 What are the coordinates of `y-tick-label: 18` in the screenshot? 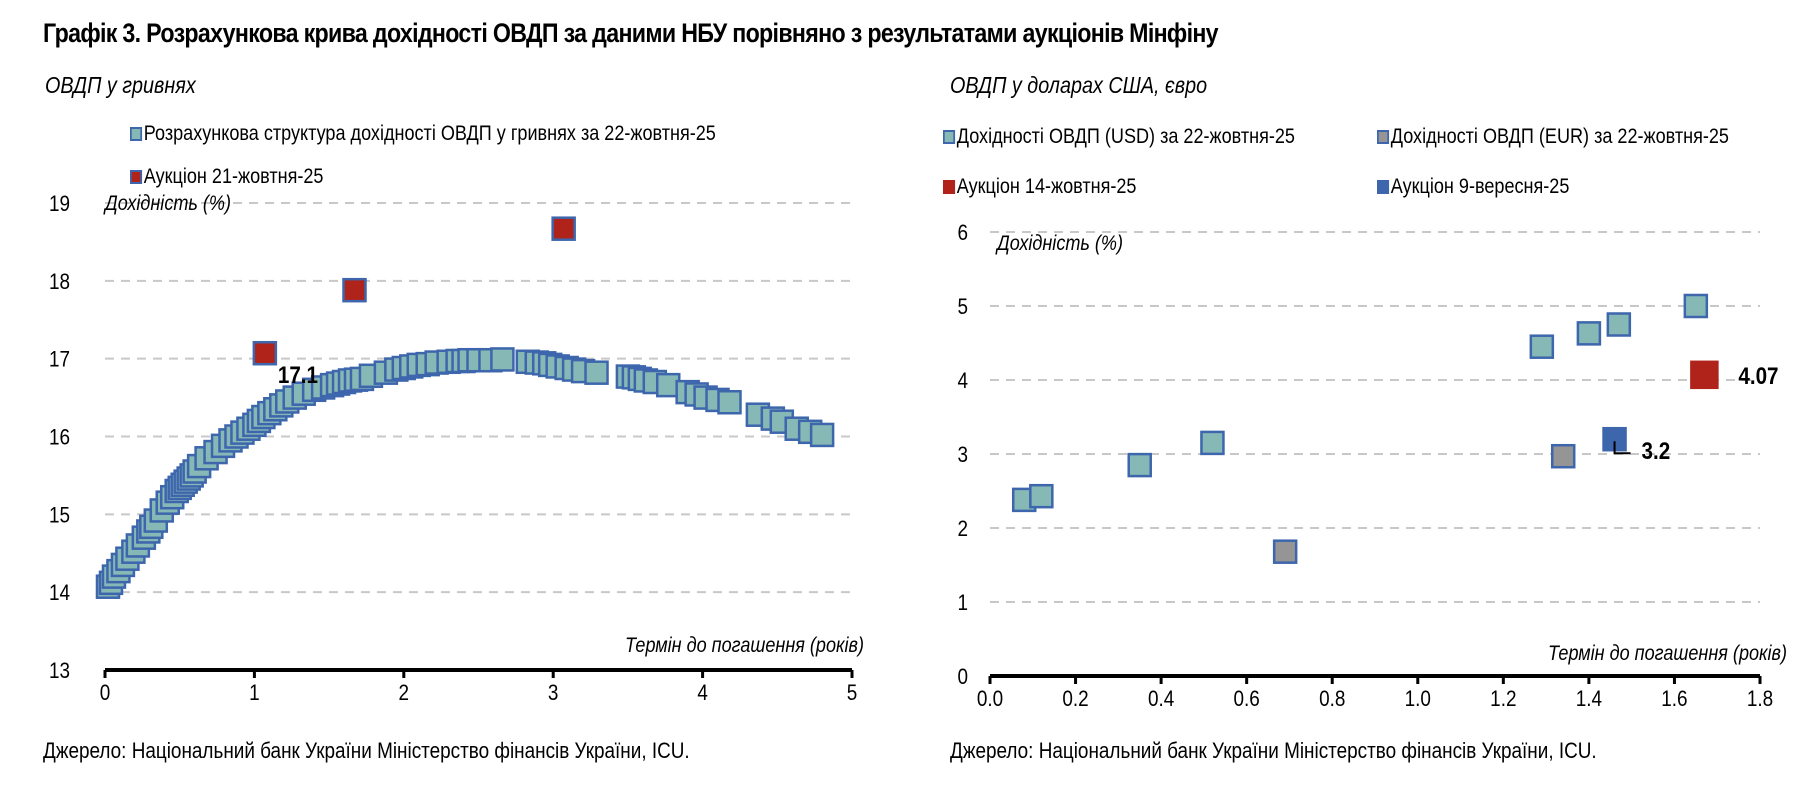 It's located at (59, 282).